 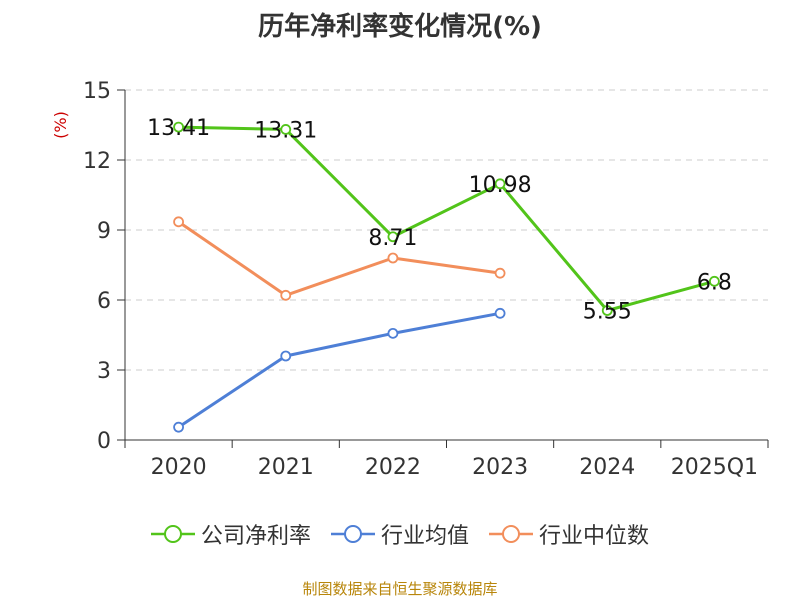 I want to click on y-tick-label: 0, so click(x=104, y=441).